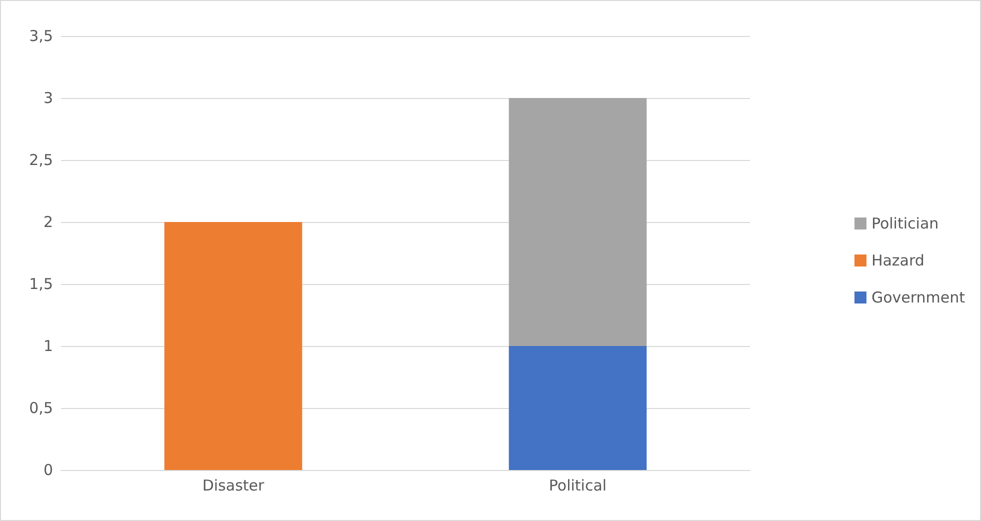 Image resolution: width=981 pixels, height=521 pixels. I want to click on y-tick-label: 0, so click(48, 470).